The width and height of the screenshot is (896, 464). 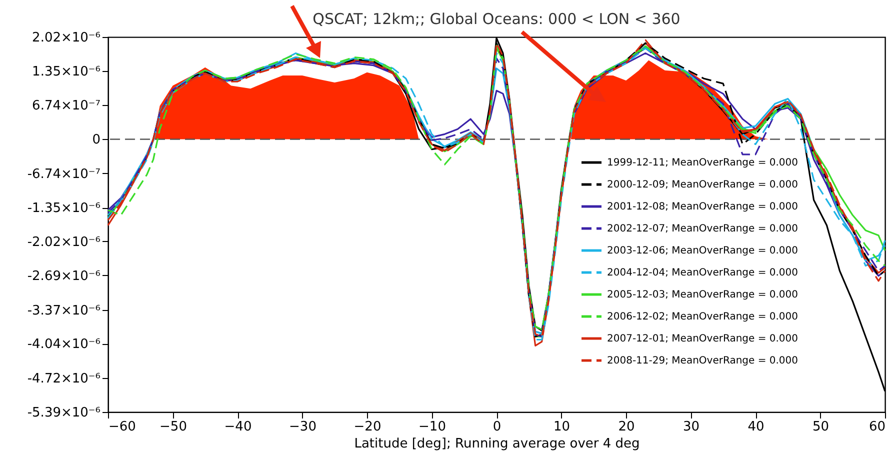 What do you see at coordinates (702, 361) in the screenshot?
I see `legend-label: 2008-11-29; MeanOverRange = 0.000` at bounding box center [702, 361].